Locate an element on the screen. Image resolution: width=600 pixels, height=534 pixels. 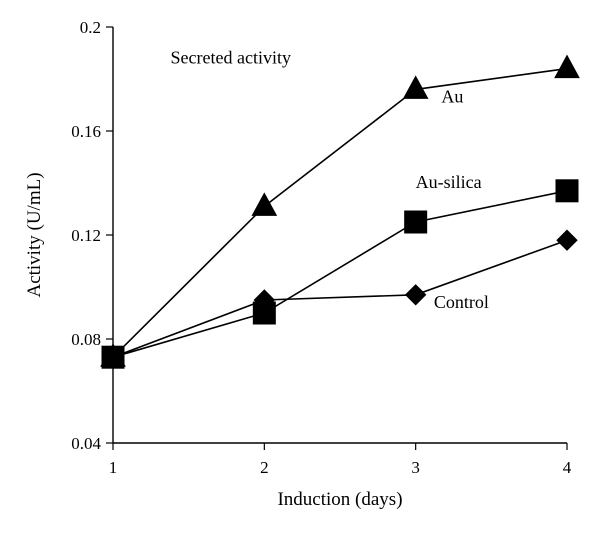
annotation-label: Au-silica is located at coordinates (449, 182).